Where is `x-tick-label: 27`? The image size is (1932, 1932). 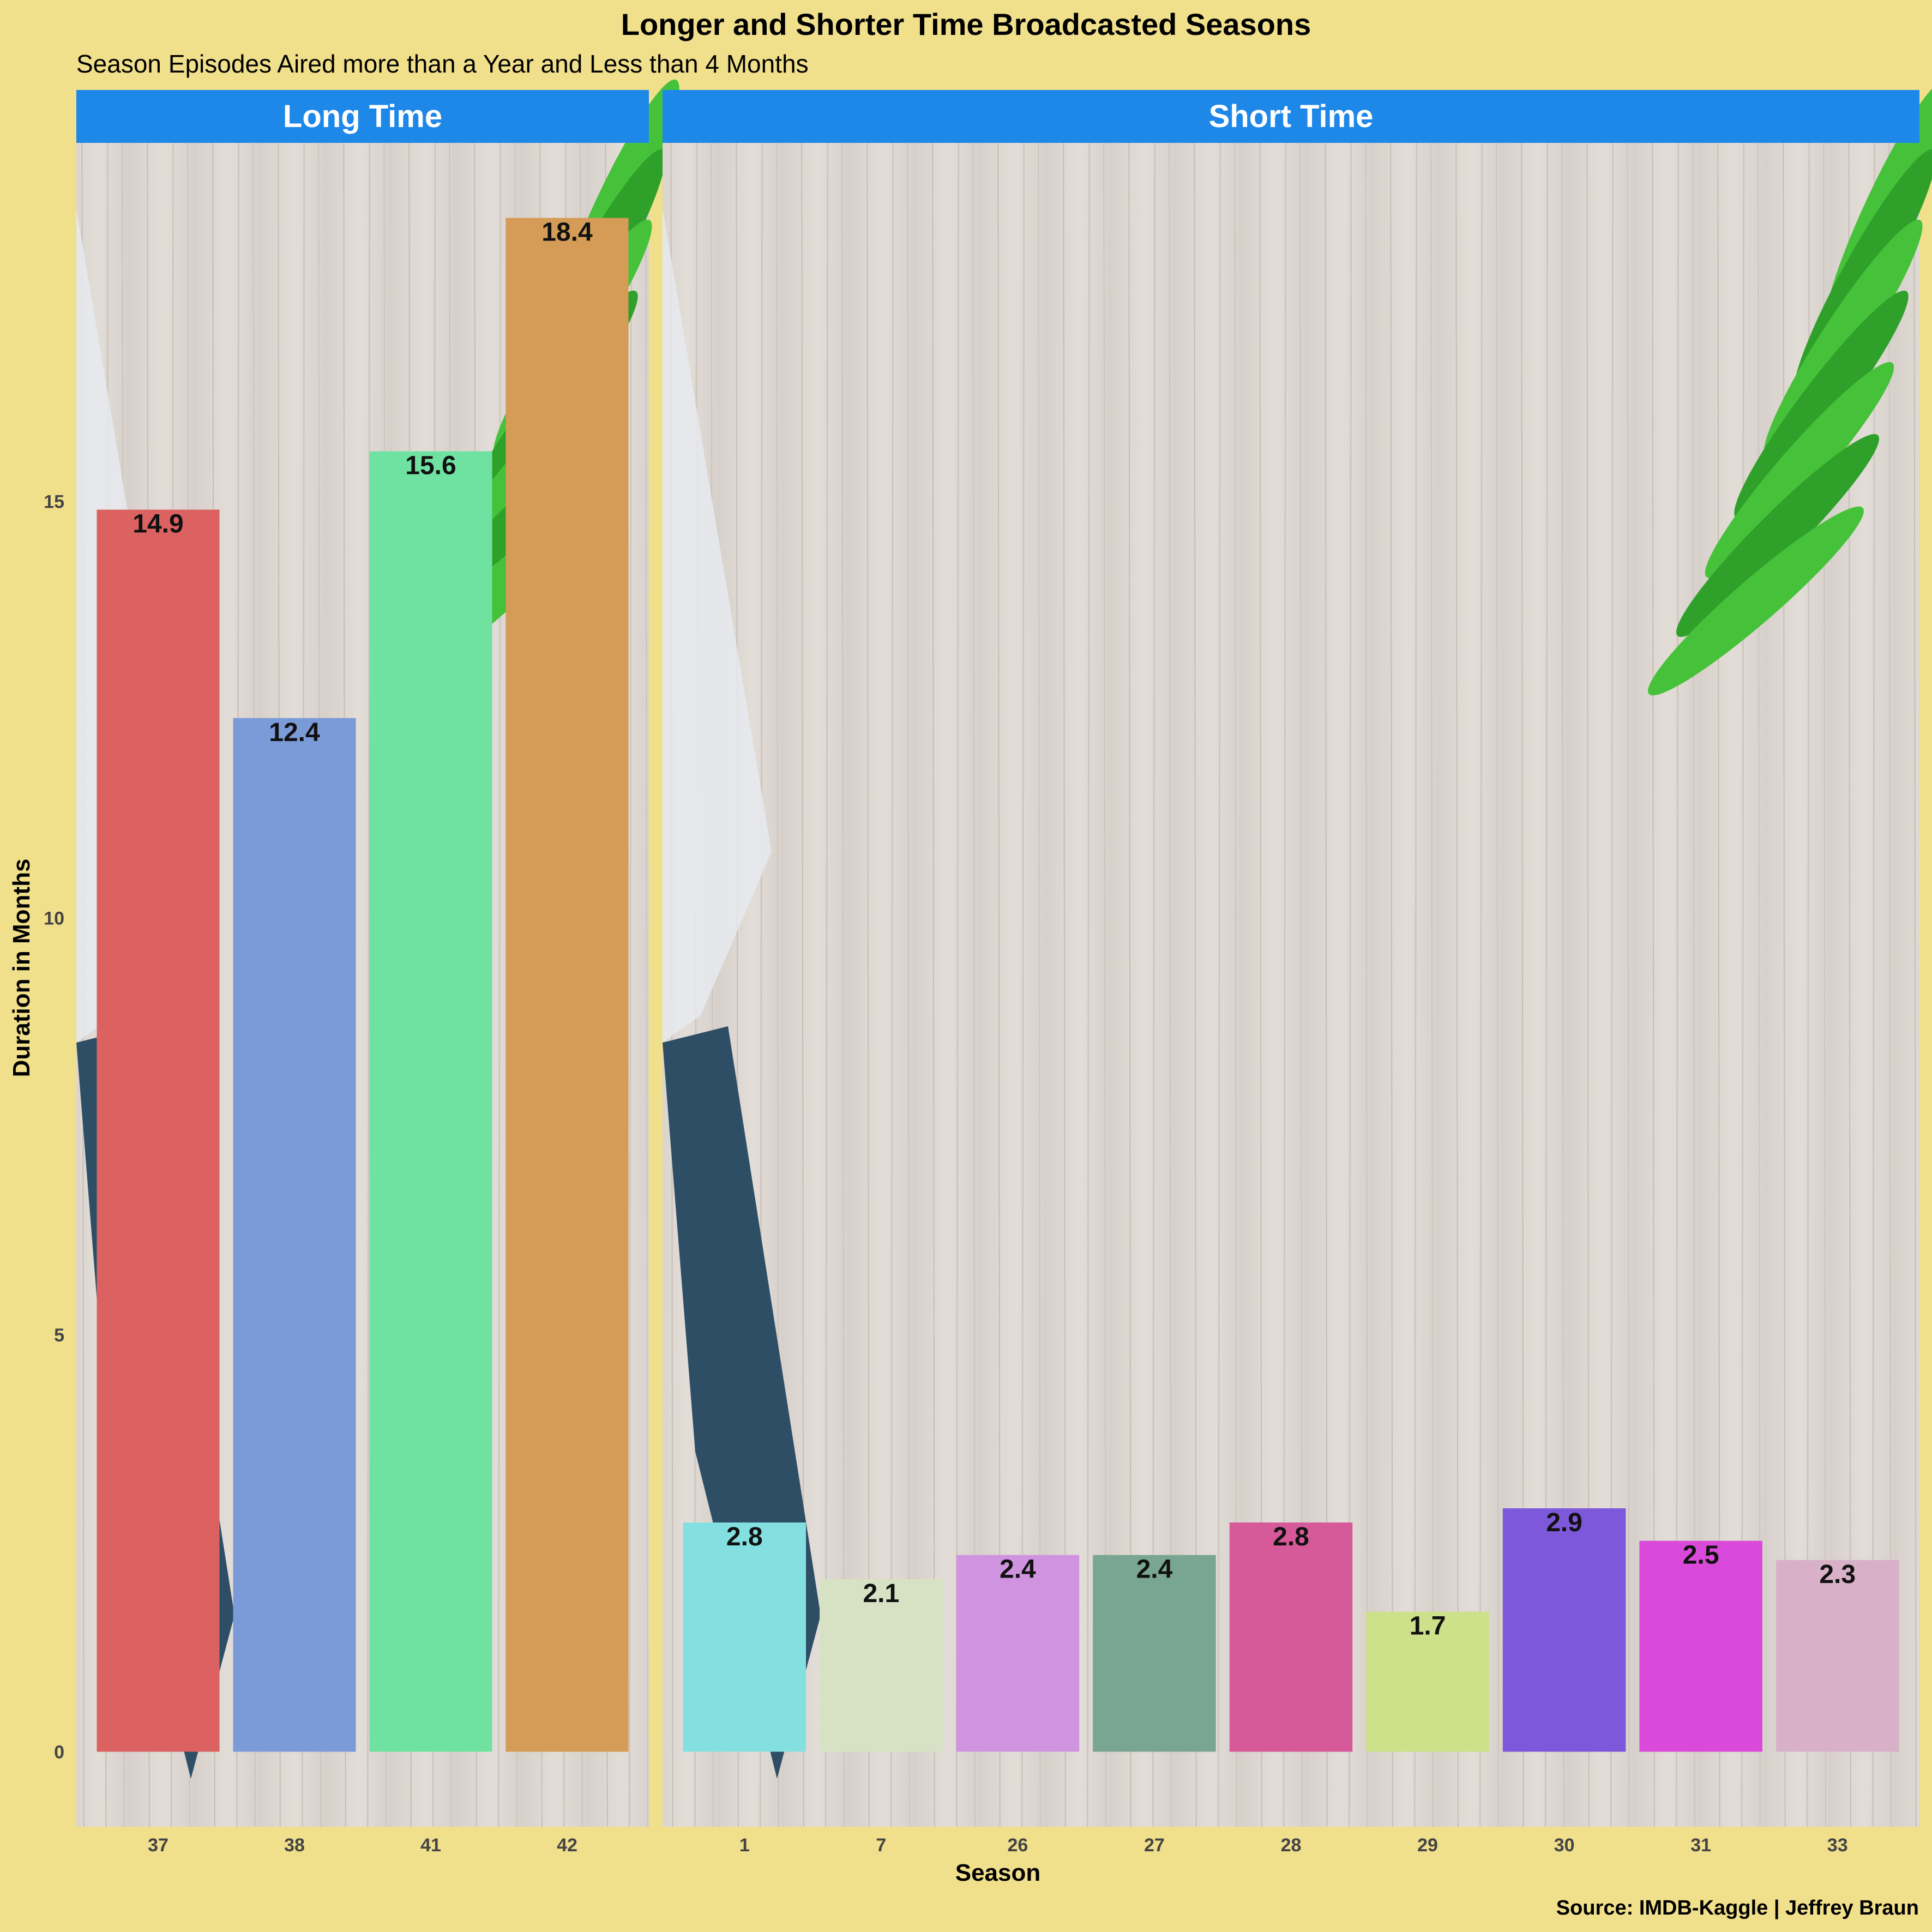
x-tick-label: 27 is located at coordinates (1154, 1845).